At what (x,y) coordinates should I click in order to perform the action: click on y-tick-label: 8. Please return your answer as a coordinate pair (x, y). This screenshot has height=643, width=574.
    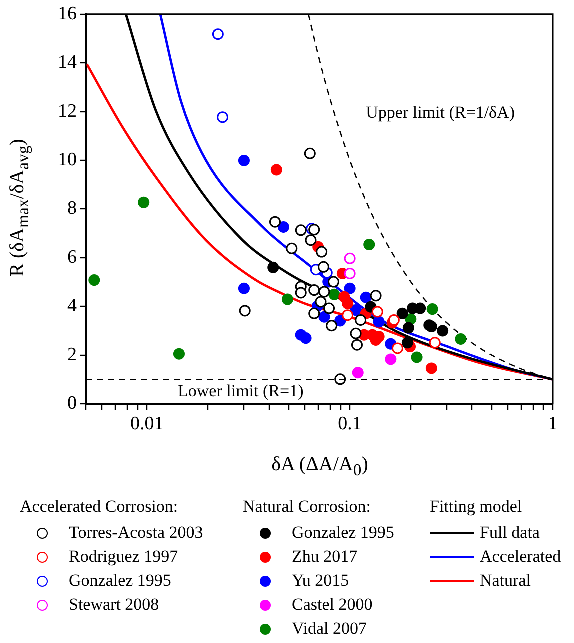
    Looking at the image, I should click on (72, 209).